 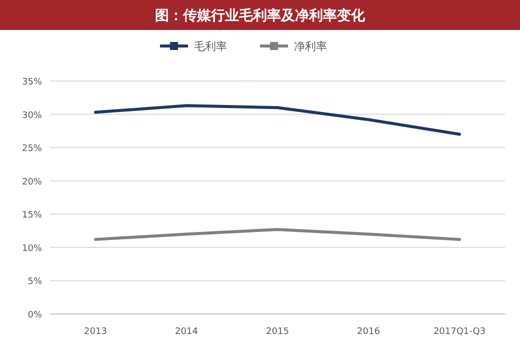 I want to click on x-tick-label: 2013, so click(x=95, y=332).